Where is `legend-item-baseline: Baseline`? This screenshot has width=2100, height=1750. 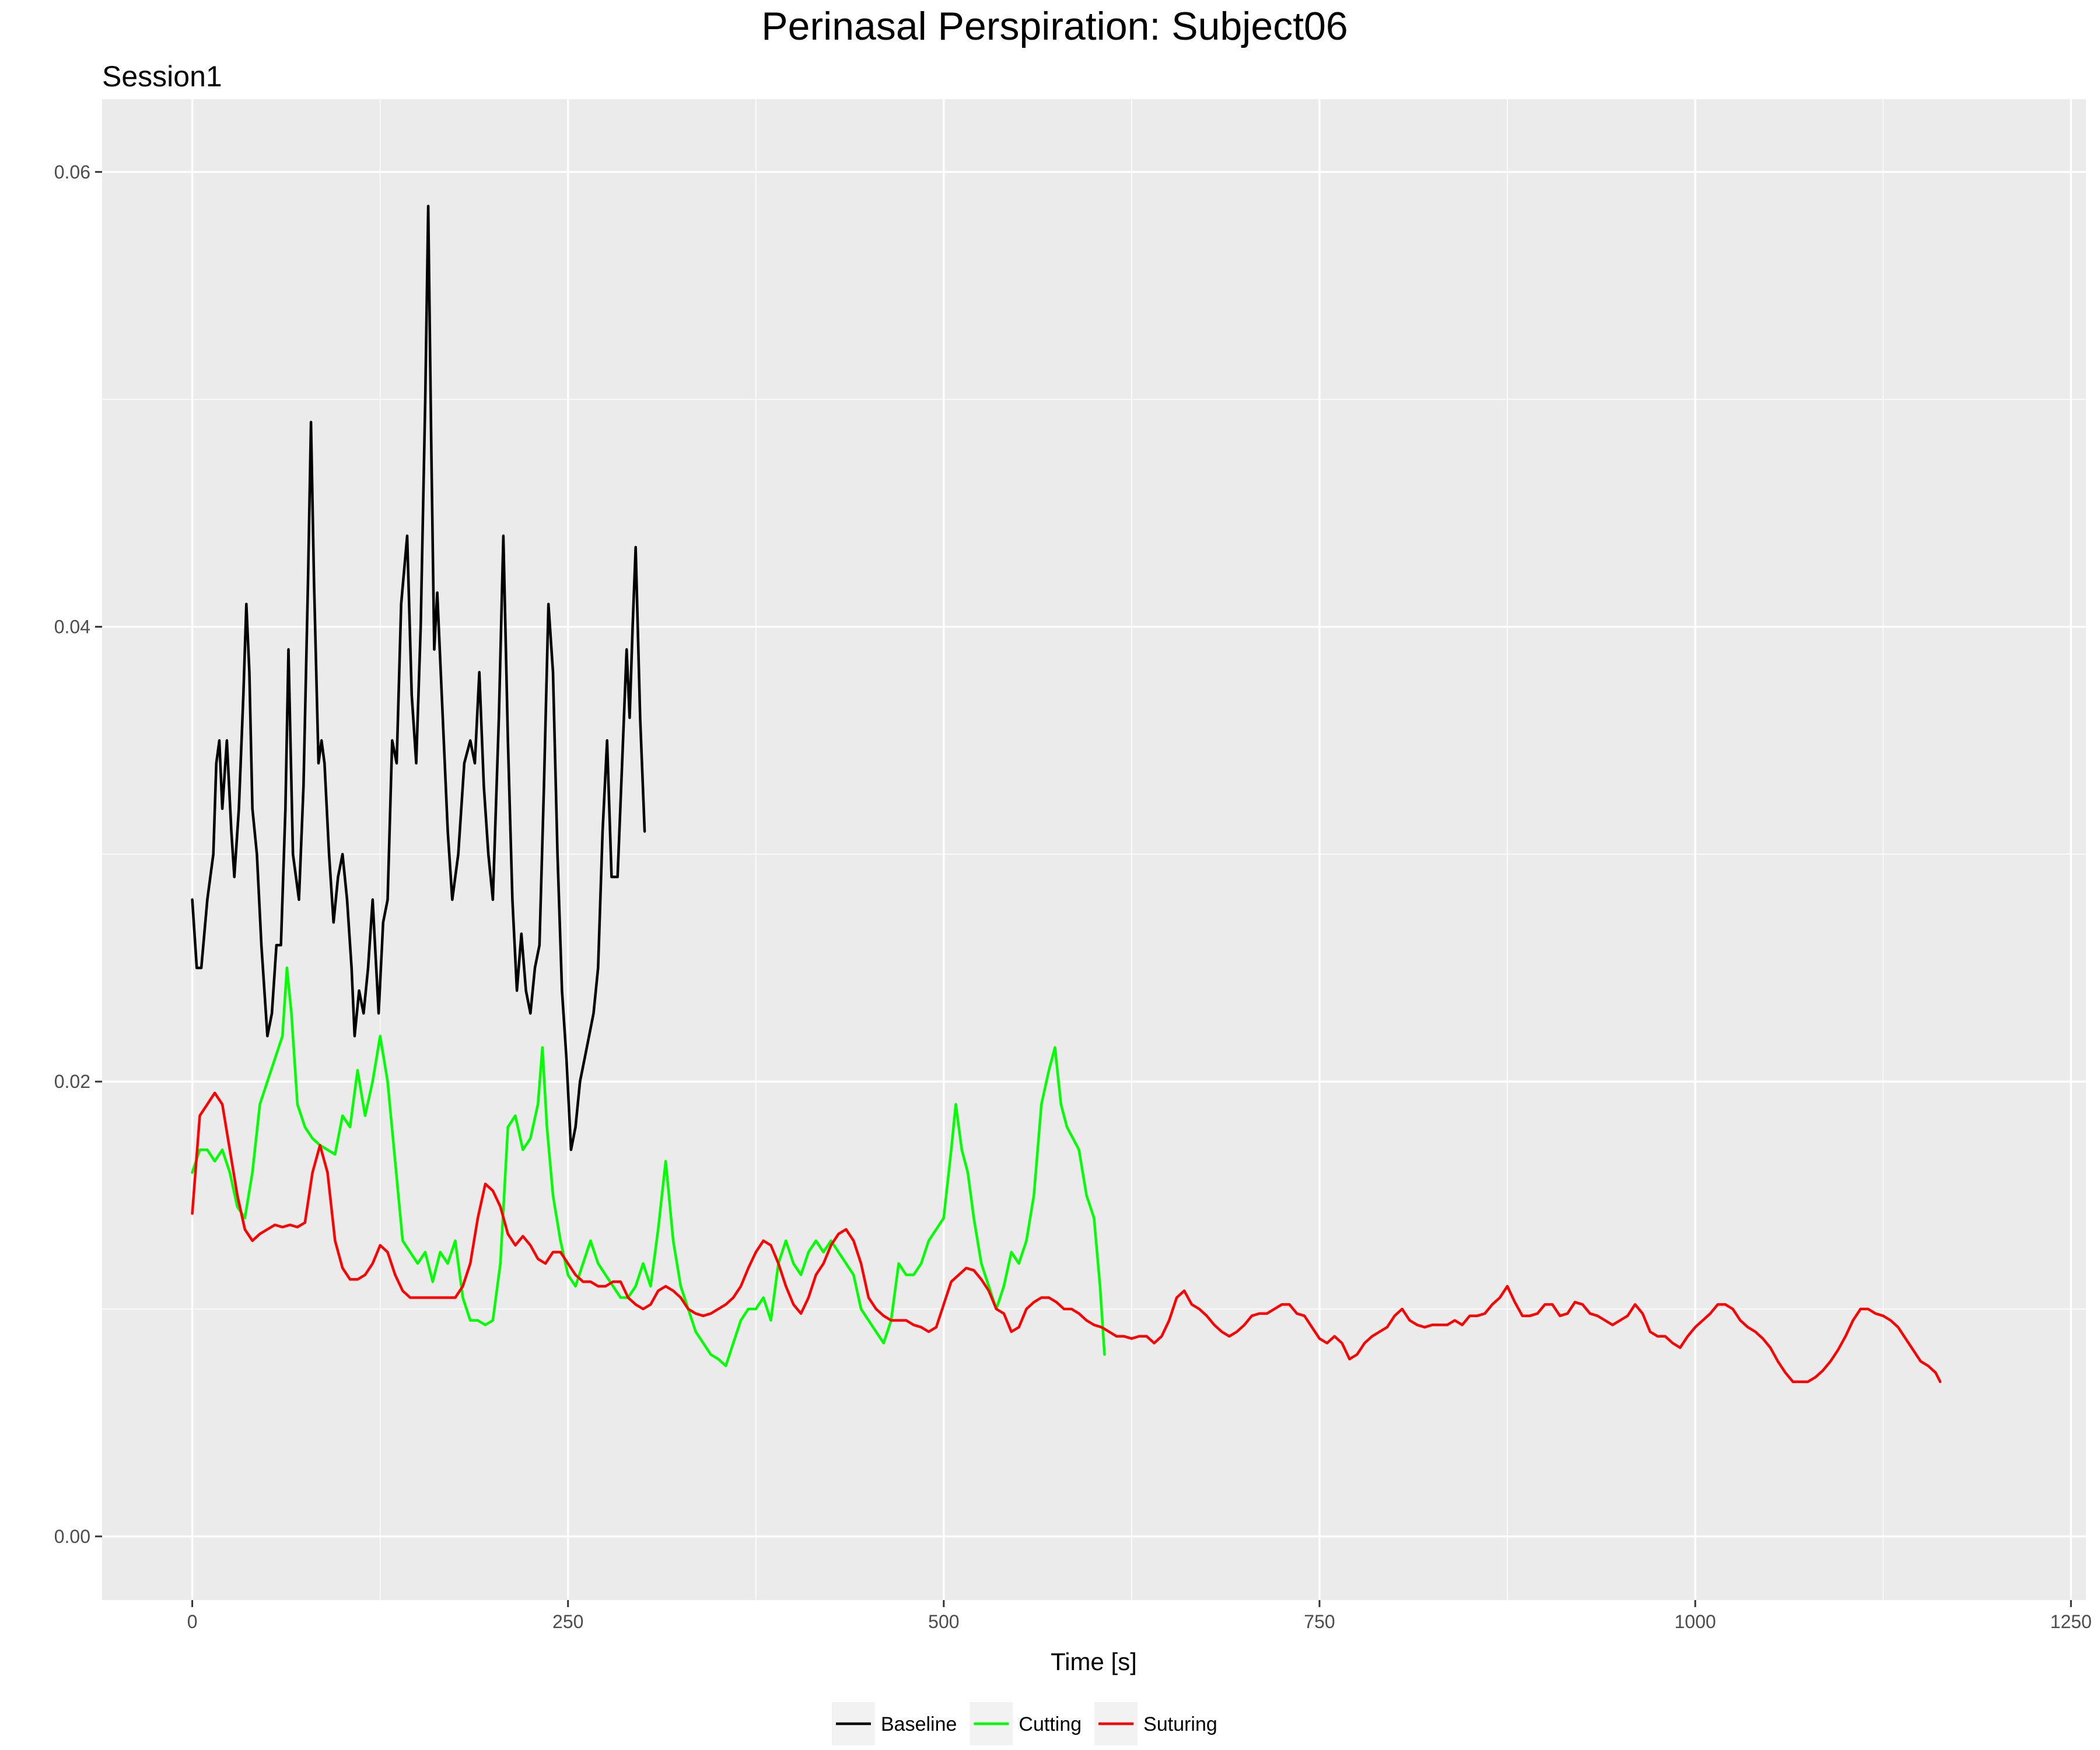
legend-item-baseline: Baseline is located at coordinates (894, 1723).